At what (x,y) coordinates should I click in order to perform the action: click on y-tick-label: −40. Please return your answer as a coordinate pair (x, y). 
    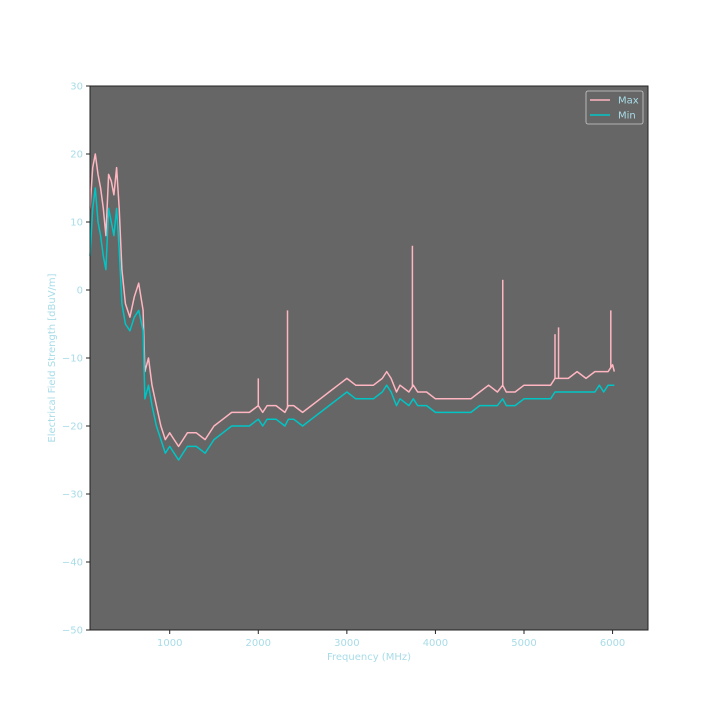
    Looking at the image, I should click on (72, 563).